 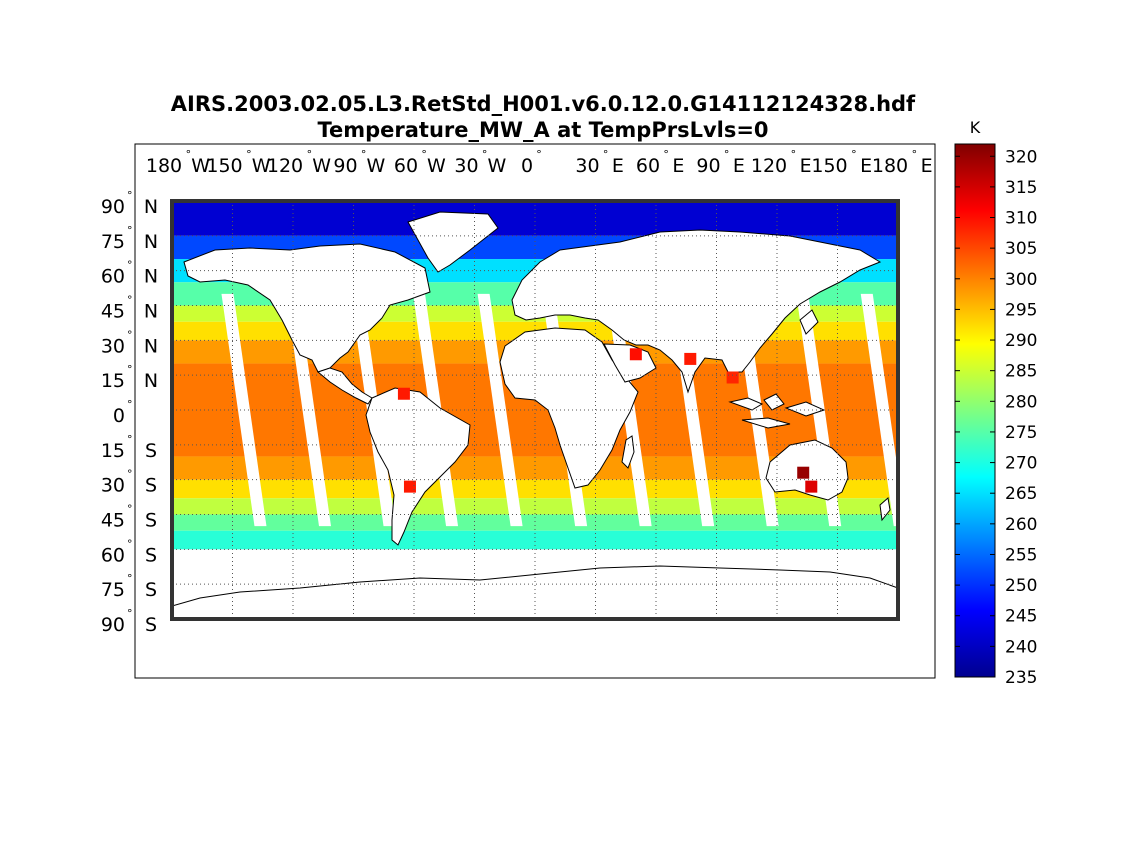 What do you see at coordinates (129, 203) in the screenshot?
I see `lat-label-0: 90° N` at bounding box center [129, 203].